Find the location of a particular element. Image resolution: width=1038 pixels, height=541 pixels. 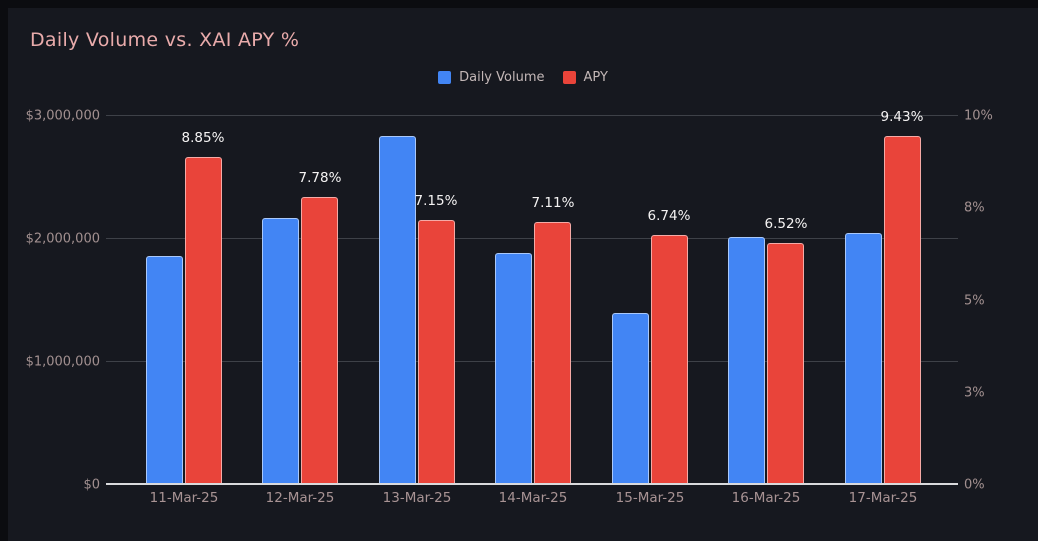

daily-volume-swatch-icon is located at coordinates (445, 77).